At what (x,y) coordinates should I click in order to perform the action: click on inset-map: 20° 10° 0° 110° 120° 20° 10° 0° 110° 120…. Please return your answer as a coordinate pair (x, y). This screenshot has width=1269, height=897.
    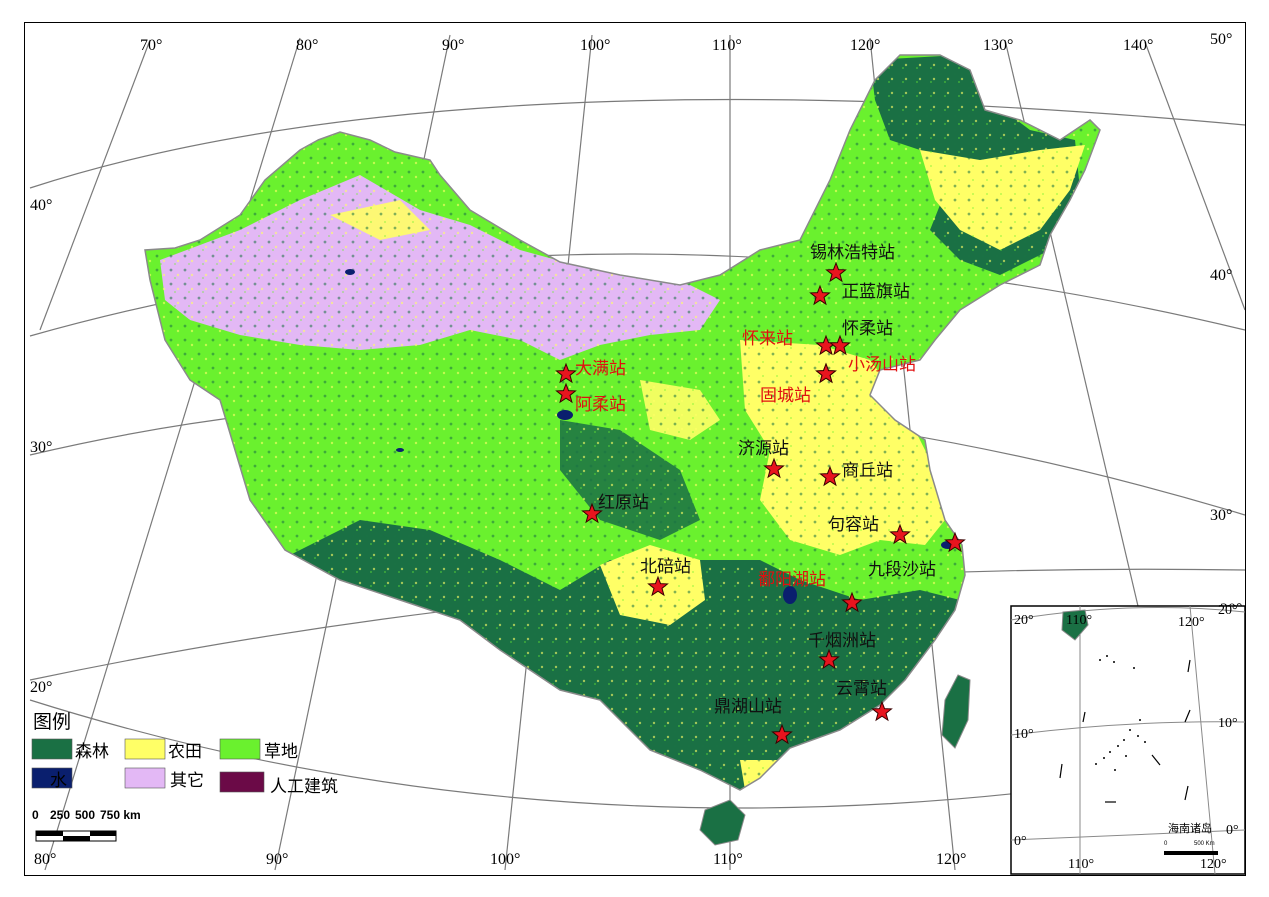
    Looking at the image, I should click on (1128, 739).